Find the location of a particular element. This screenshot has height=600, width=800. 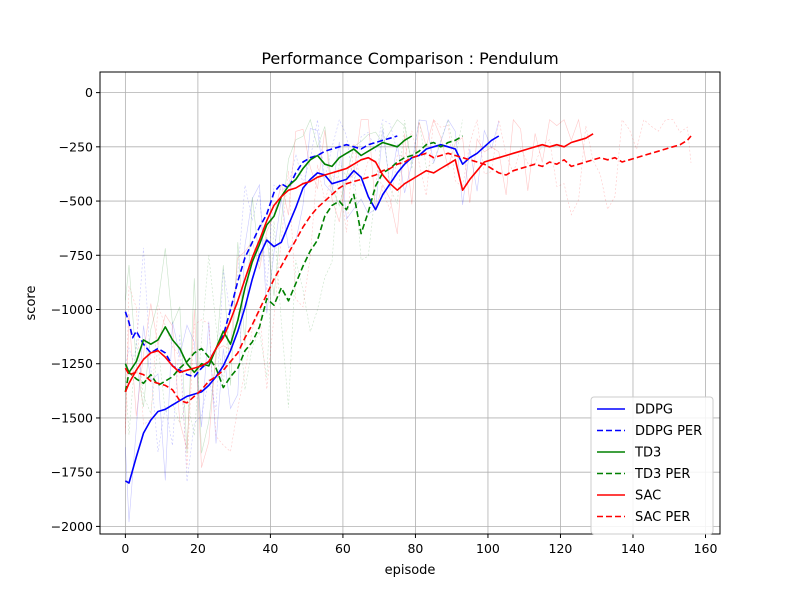

x-tick-label: 0 is located at coordinates (125, 548).